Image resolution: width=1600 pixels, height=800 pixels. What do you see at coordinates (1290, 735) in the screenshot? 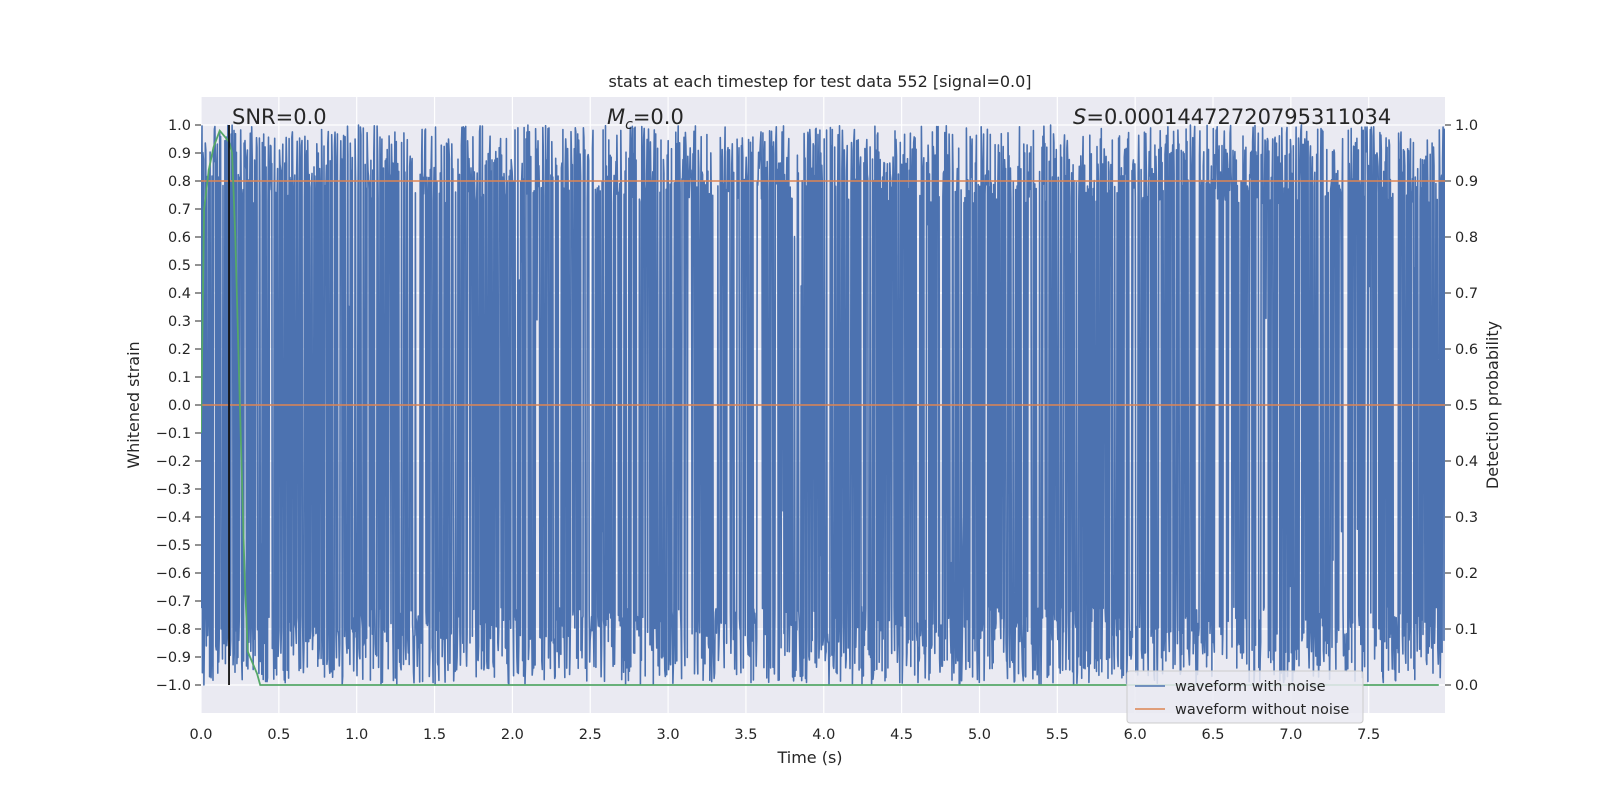
I see `x-tick-label: 7.0` at bounding box center [1290, 735].